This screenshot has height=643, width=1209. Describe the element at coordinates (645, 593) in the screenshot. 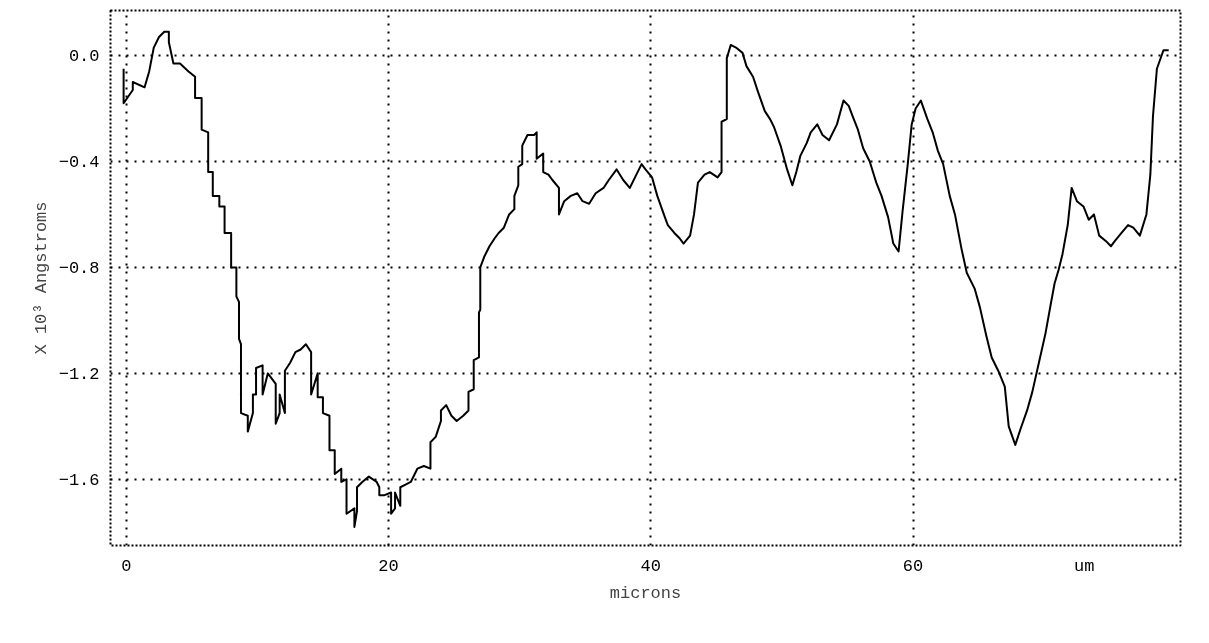

I see `x-axis-title: microns` at that location.